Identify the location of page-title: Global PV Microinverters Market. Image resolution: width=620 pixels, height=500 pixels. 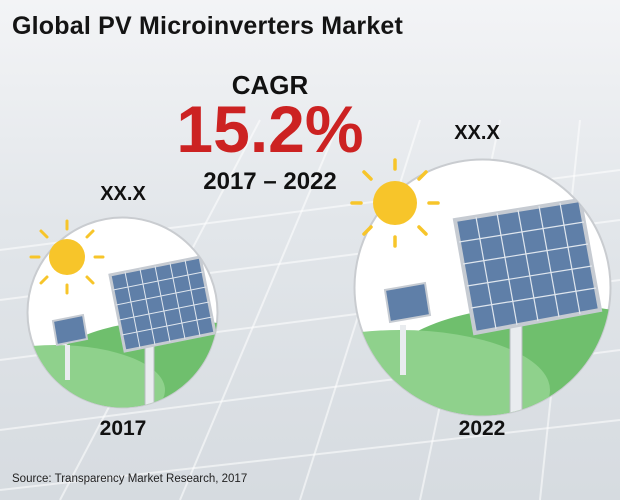
(208, 26).